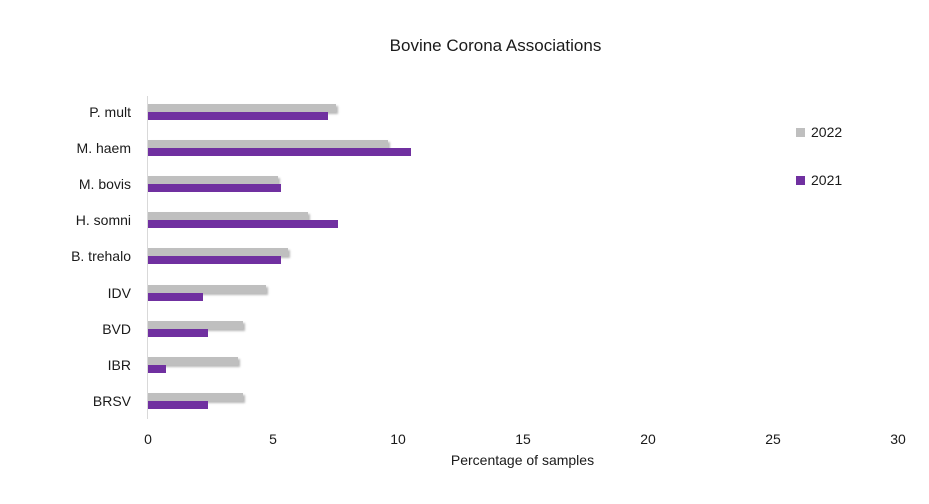 This screenshot has width=929, height=504. I want to click on legend-item-2022: 2022, so click(819, 132).